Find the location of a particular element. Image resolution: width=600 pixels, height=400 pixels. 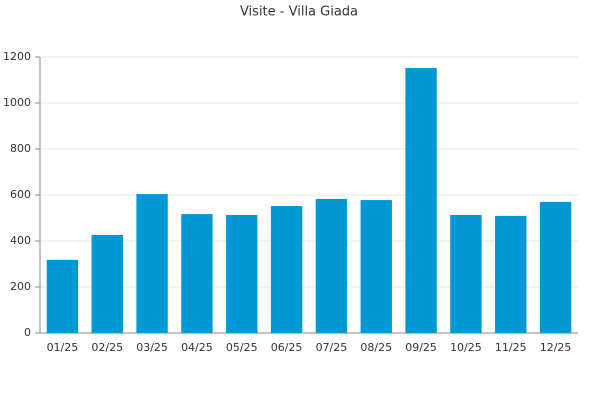

x-tick-label: 01/25 is located at coordinates (63, 347).